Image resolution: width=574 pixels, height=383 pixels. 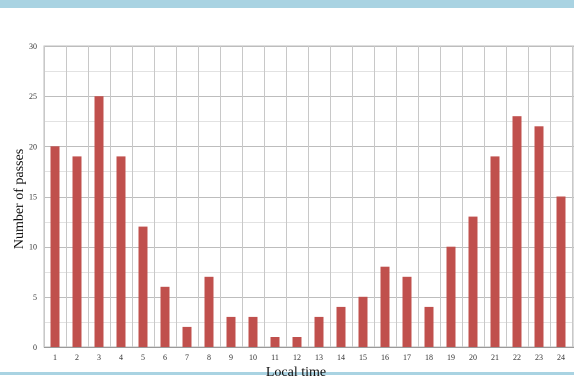 I want to click on y-tick-label: 10, so click(x=33, y=247).